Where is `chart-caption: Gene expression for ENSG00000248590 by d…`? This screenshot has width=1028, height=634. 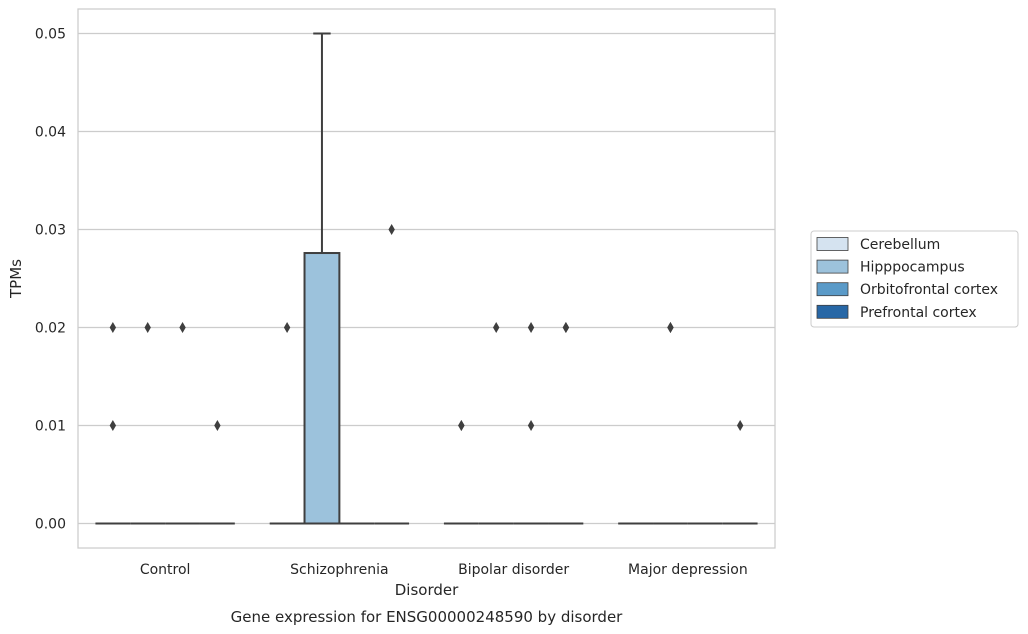
chart-caption: Gene expression for ENSG00000248590 by d… is located at coordinates (427, 617).